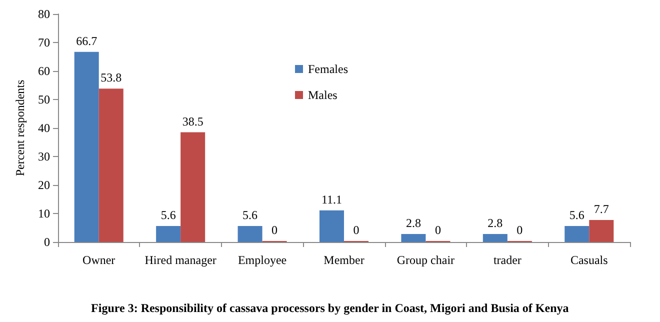 This screenshot has height=322, width=660. Describe the element at coordinates (328, 69) in the screenshot. I see `legend-label: Females` at that location.